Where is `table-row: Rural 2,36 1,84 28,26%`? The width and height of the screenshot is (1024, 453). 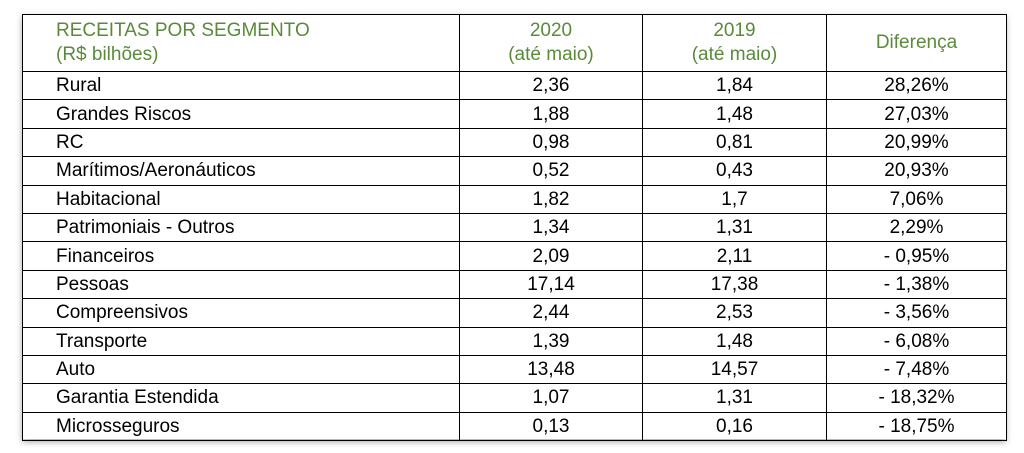 table-row: Rural 2,36 1,84 28,26% is located at coordinates (514, 85).